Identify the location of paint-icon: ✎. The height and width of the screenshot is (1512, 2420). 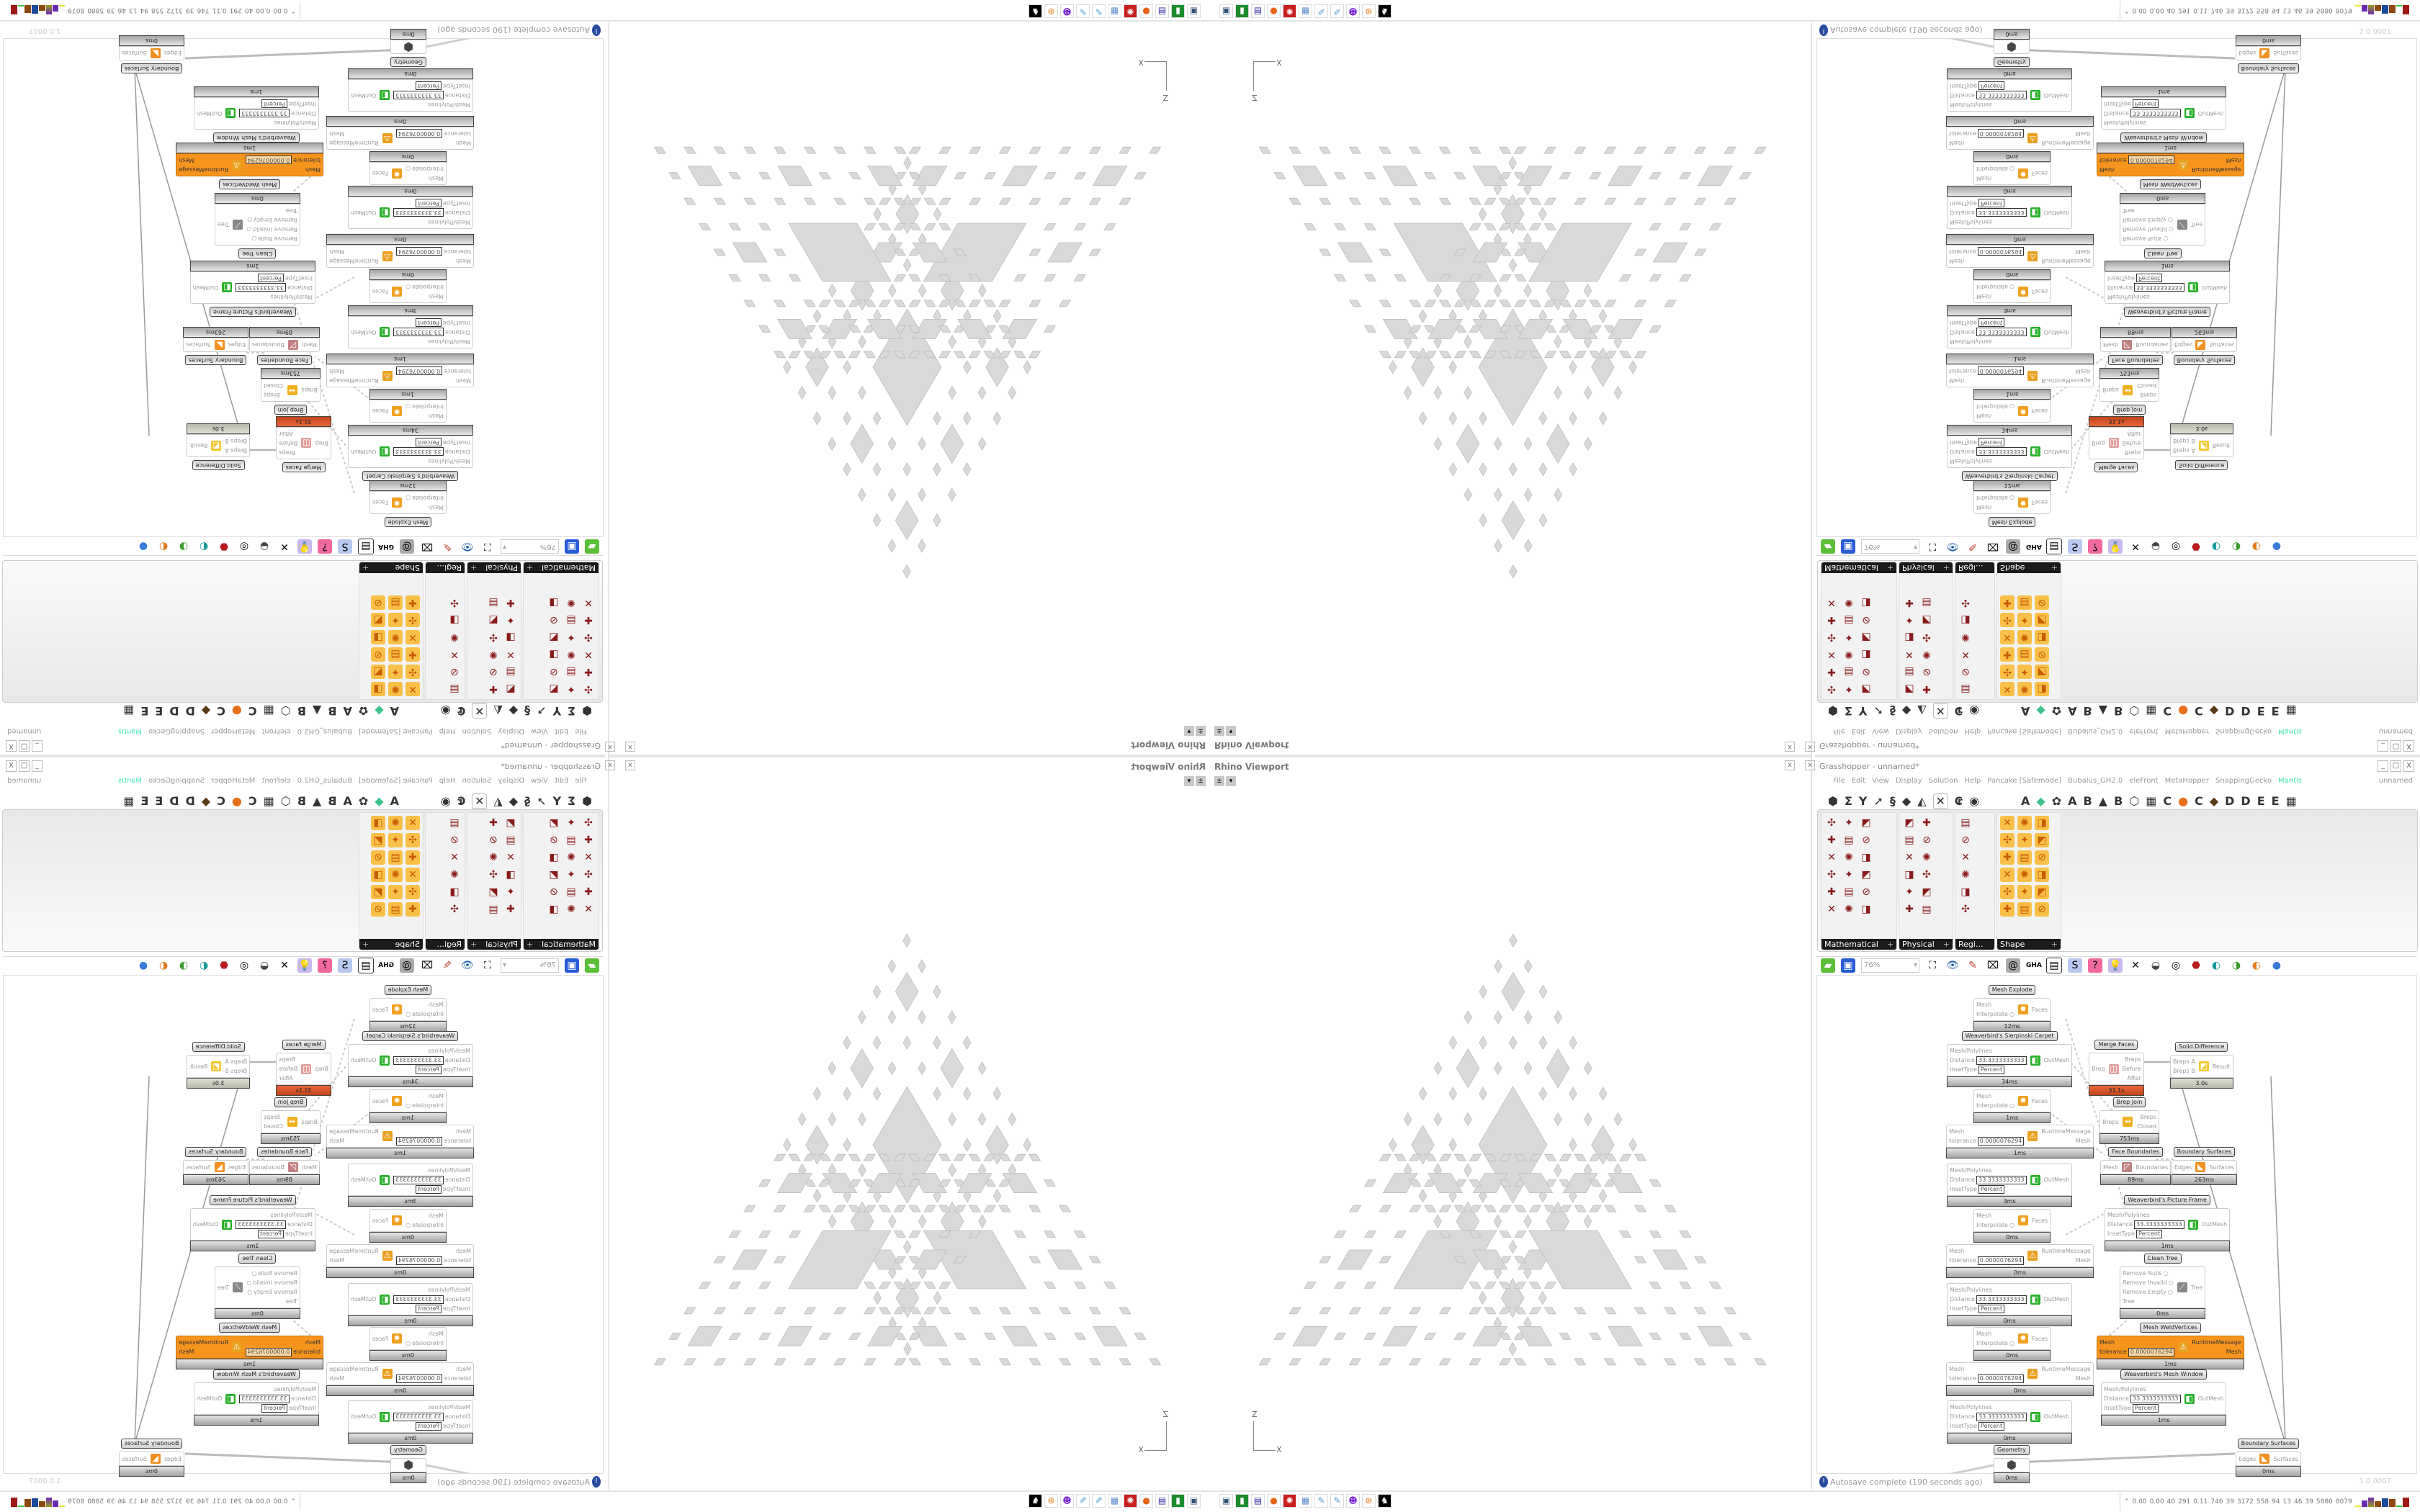
(1099, 1501).